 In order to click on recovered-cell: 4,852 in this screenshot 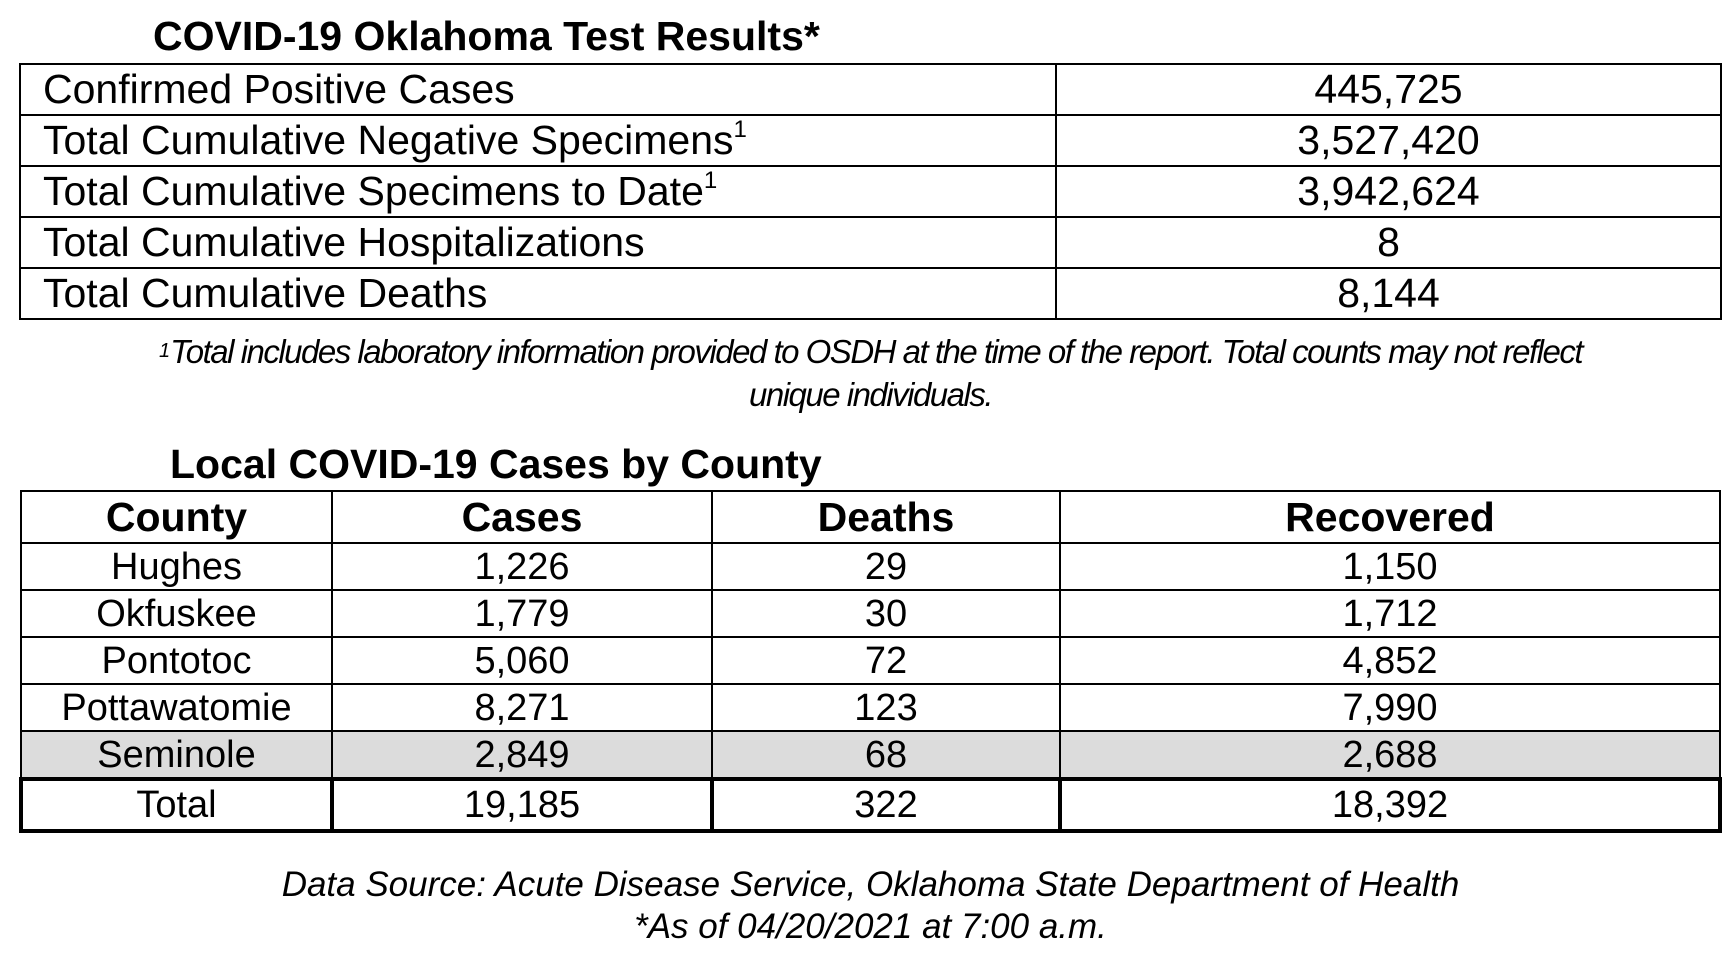, I will do `click(1390, 660)`.